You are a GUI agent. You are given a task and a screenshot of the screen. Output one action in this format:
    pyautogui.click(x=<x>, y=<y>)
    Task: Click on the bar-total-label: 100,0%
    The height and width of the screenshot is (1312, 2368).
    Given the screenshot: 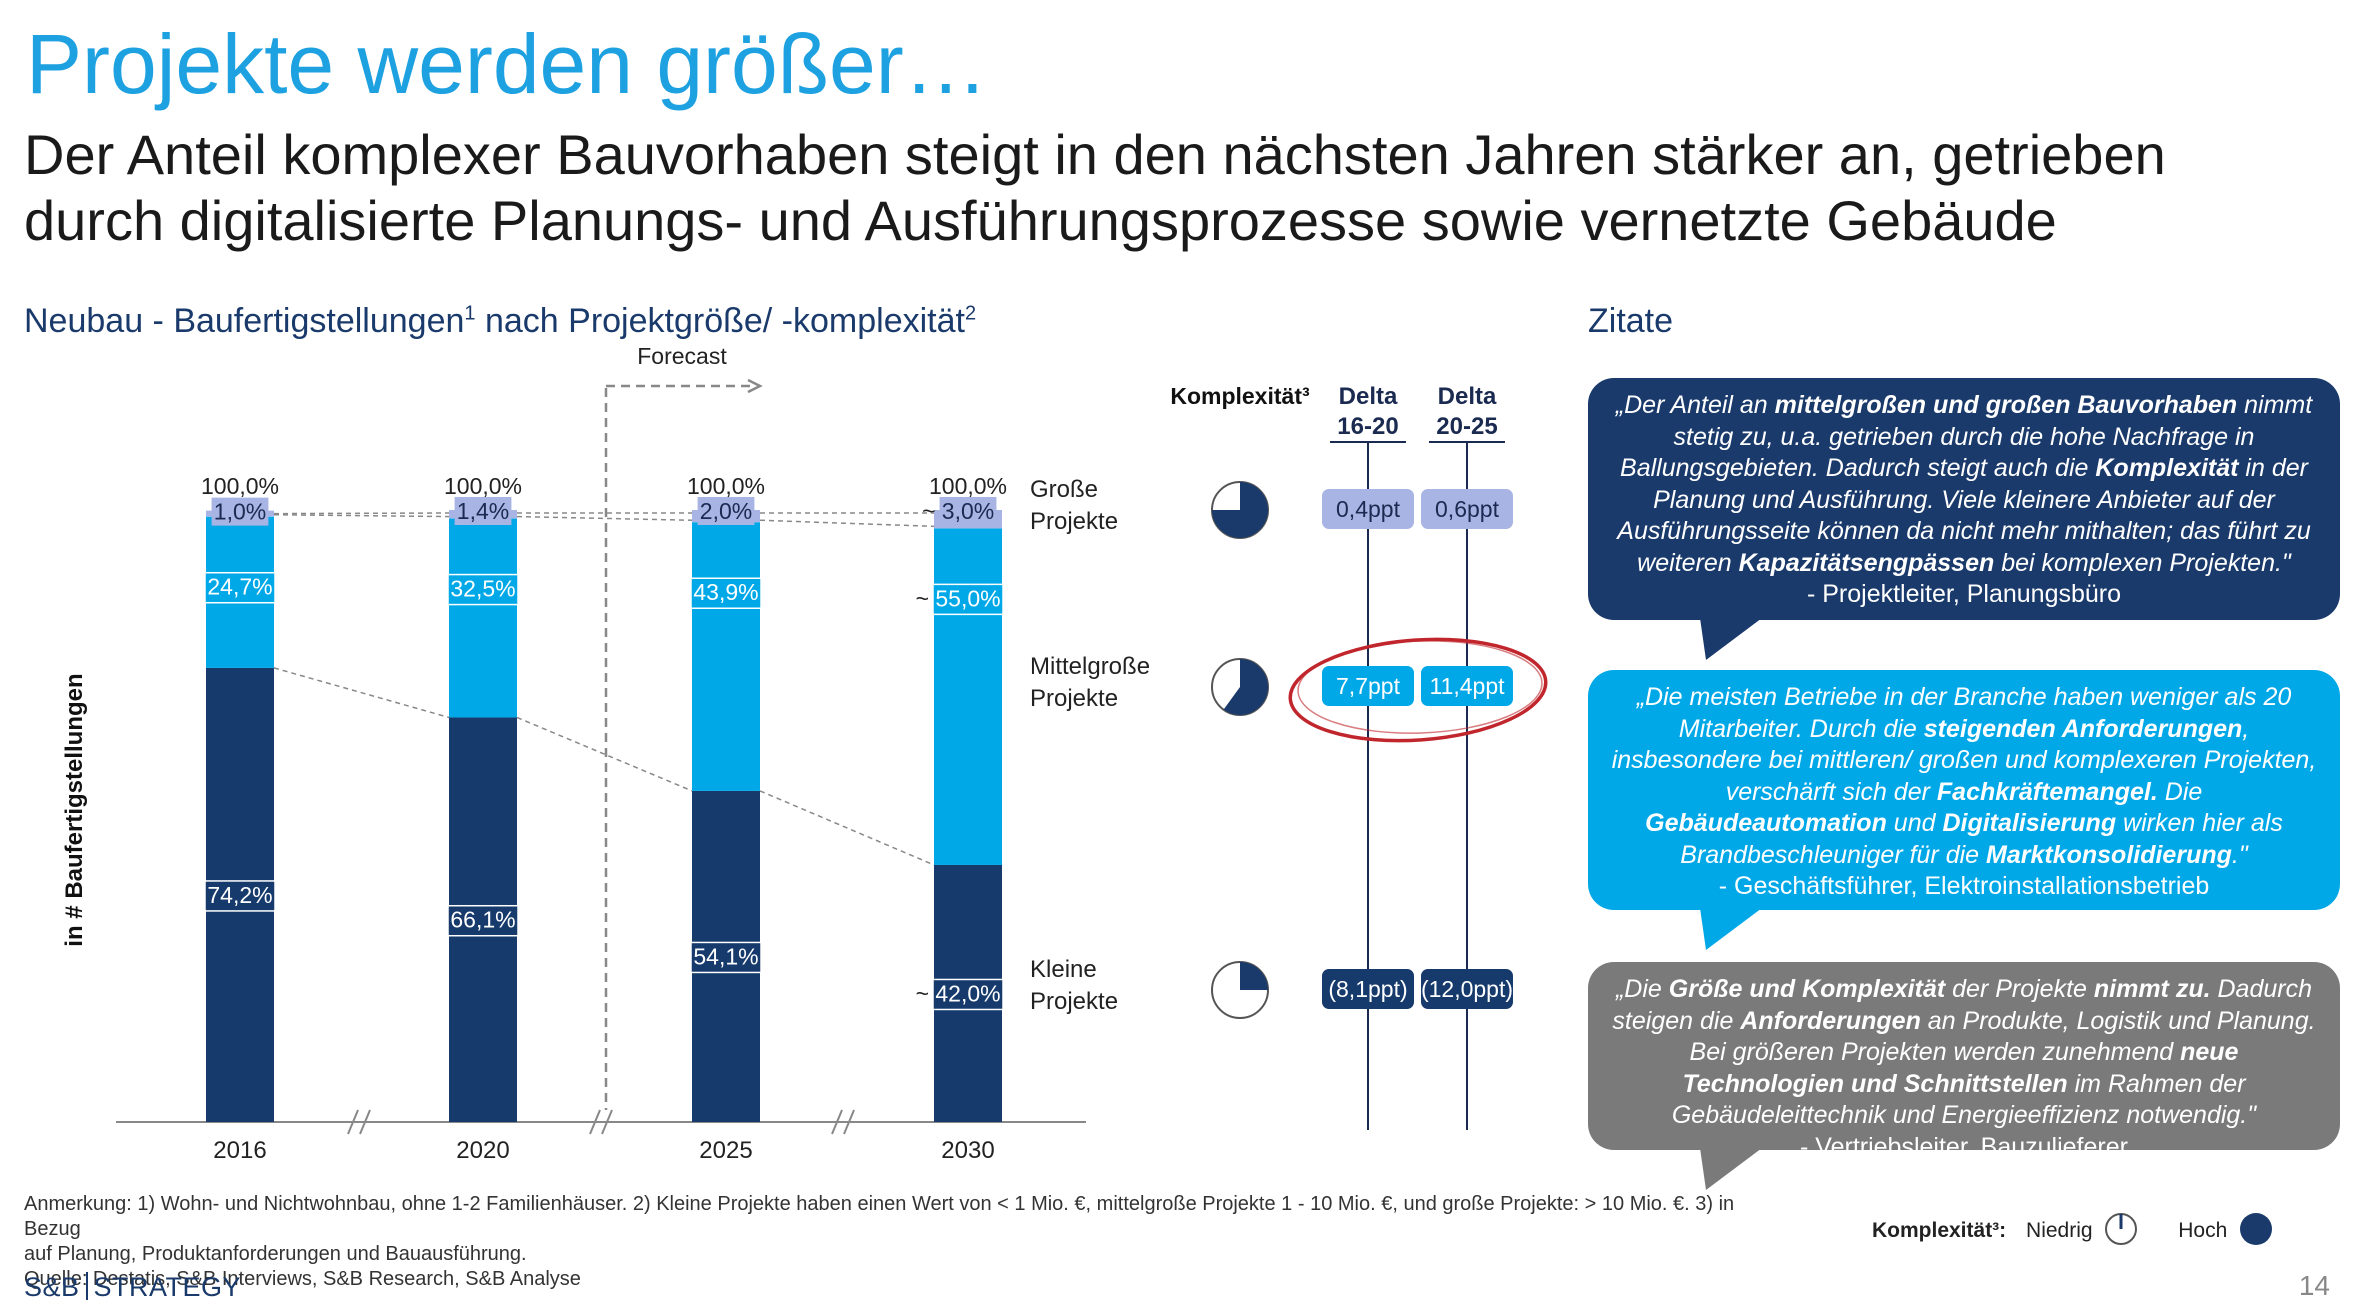 What is the action you would take?
    pyautogui.click(x=483, y=486)
    